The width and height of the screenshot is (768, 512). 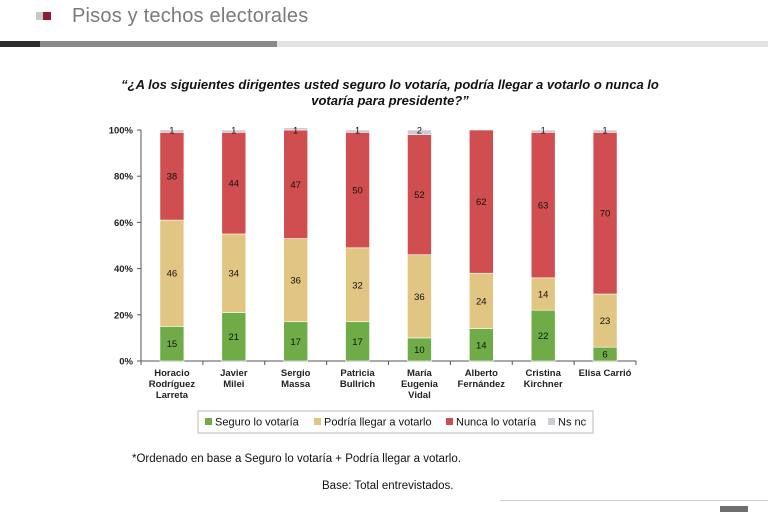 What do you see at coordinates (420, 373) in the screenshot?
I see `x-tick-label: María` at bounding box center [420, 373].